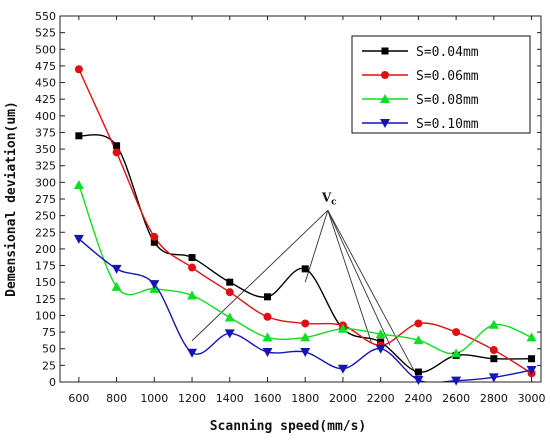  I want to click on x-tick-label: 2000, so click(343, 398).